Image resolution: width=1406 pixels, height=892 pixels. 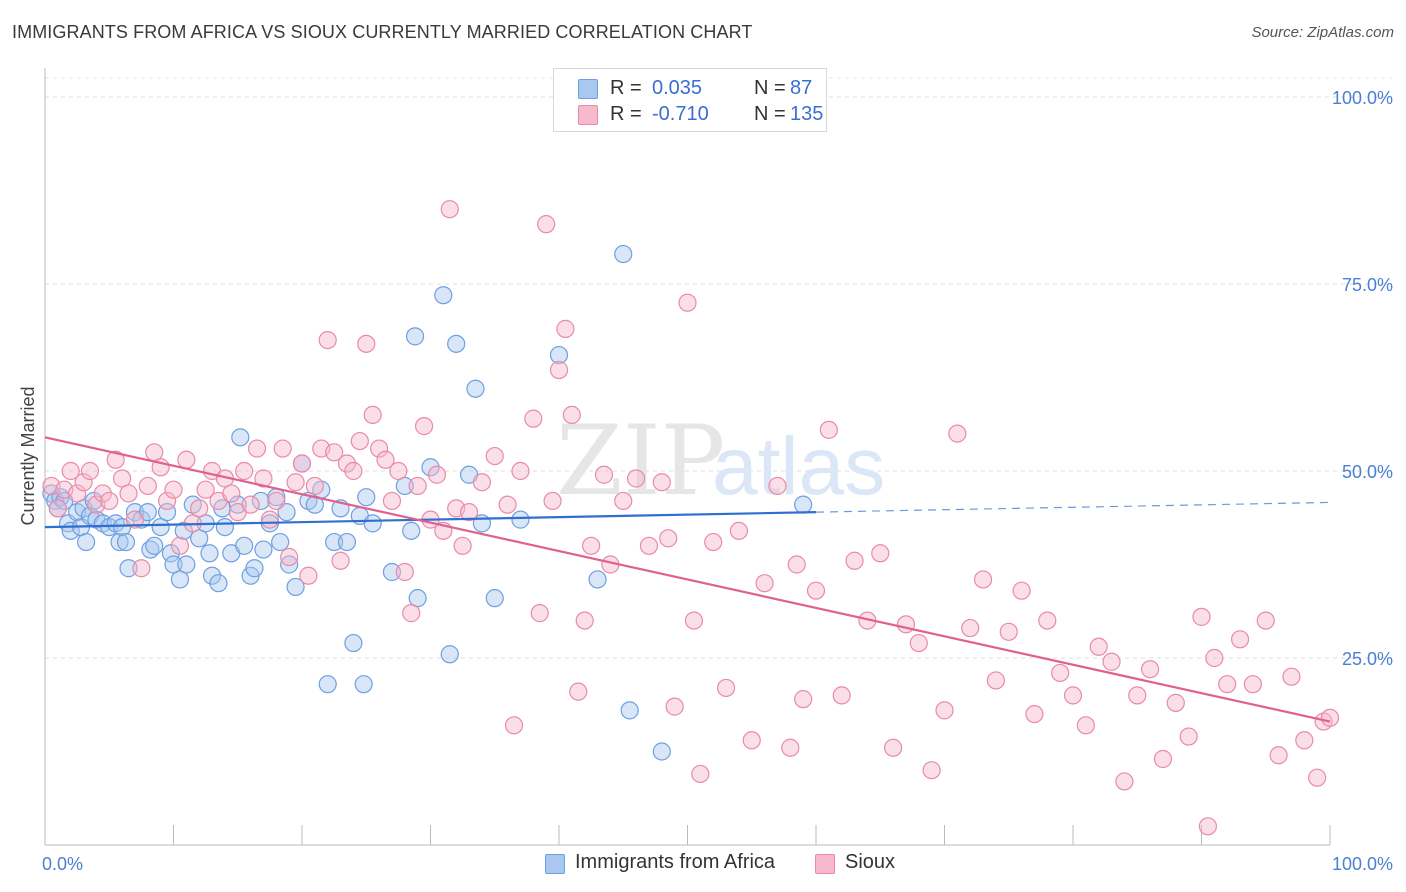 I want to click on legend-n-label: N =, so click(x=770, y=114).